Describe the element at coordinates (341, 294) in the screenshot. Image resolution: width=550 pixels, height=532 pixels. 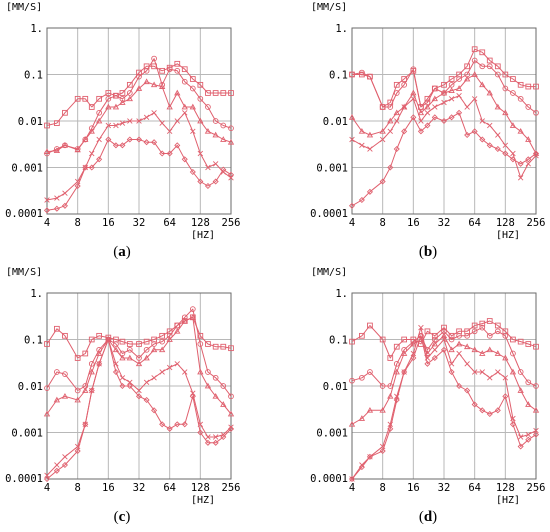
I see `y-tick-label: 1.` at that location.